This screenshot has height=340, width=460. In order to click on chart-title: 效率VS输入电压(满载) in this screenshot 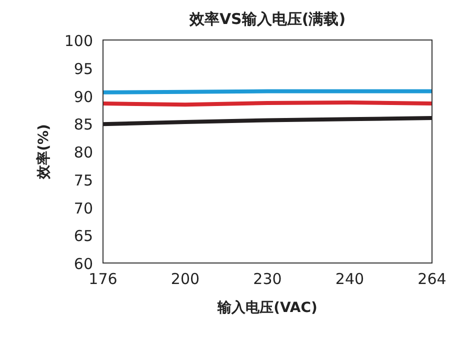, I will do `click(267, 19)`.